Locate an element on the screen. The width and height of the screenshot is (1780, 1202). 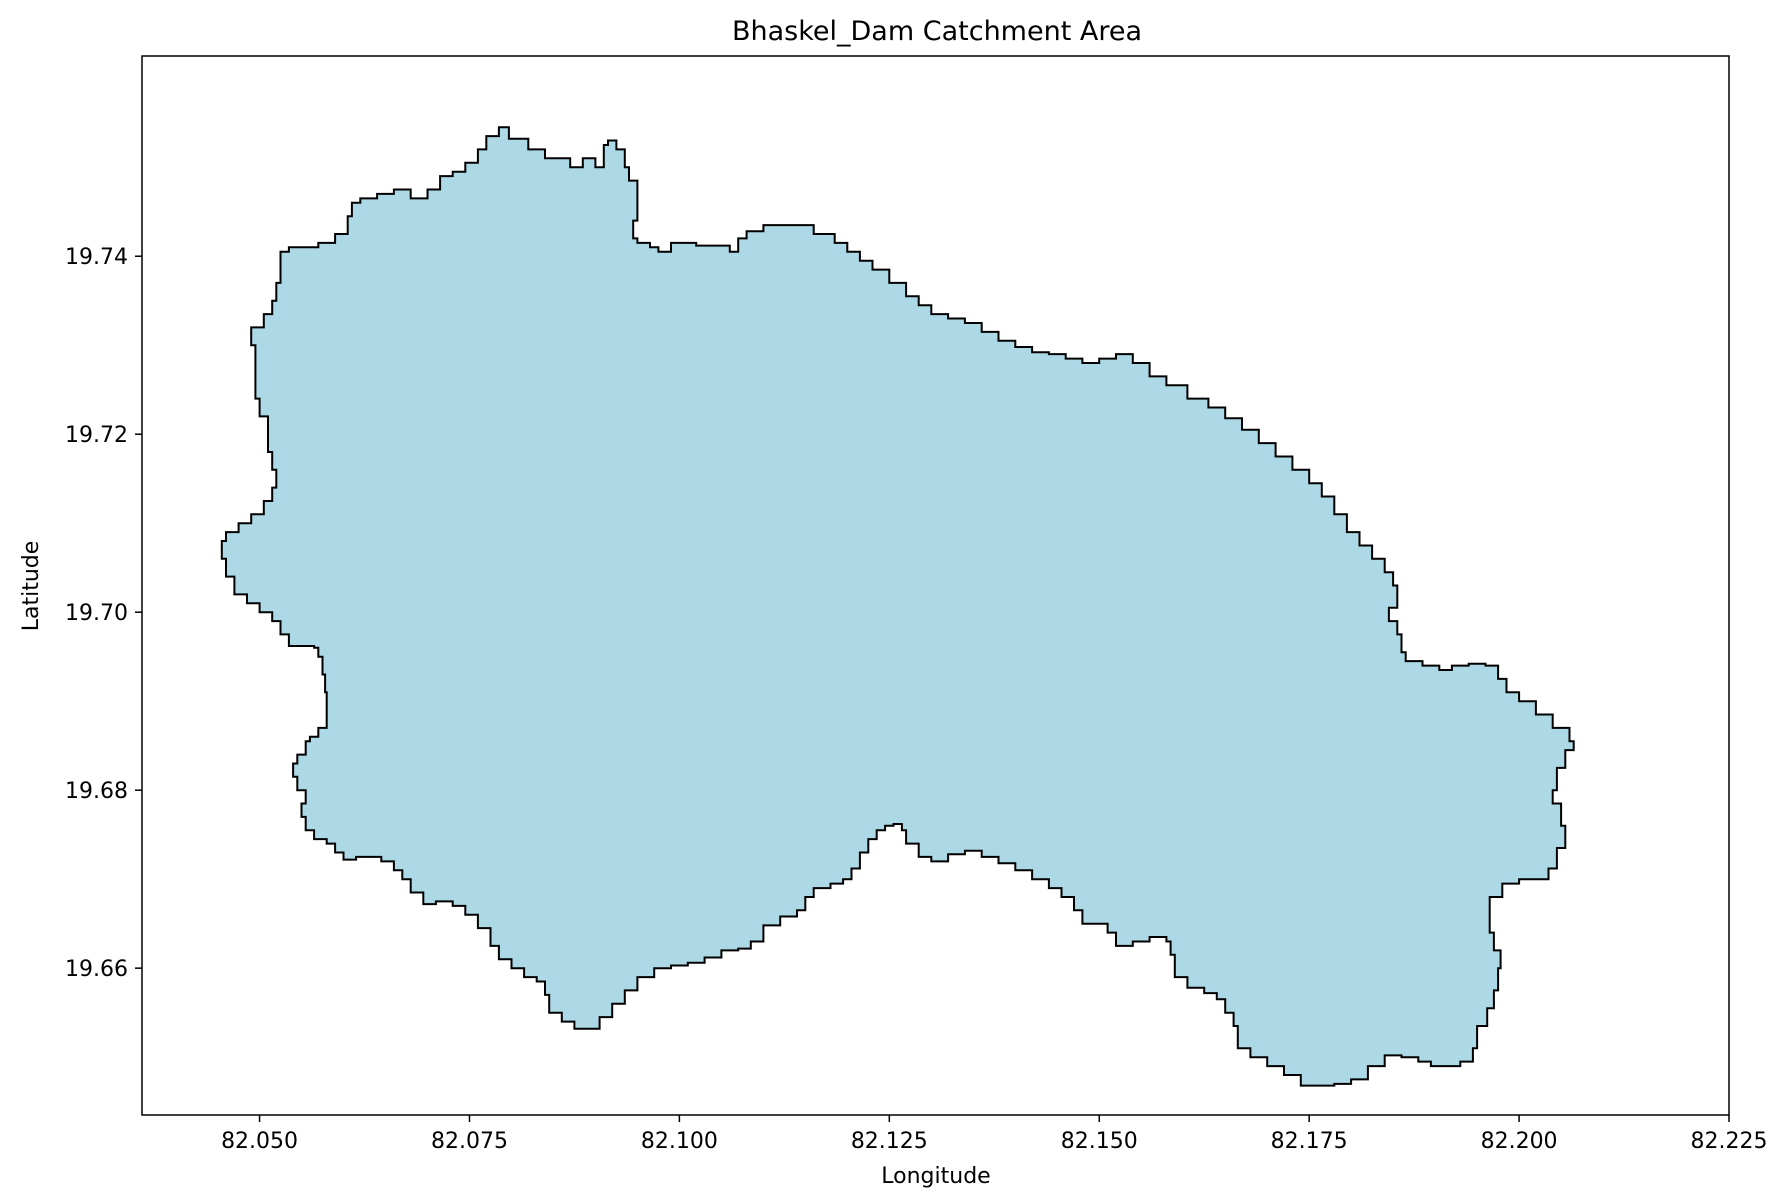
x-tick-label: 82.100 is located at coordinates (679, 1141).